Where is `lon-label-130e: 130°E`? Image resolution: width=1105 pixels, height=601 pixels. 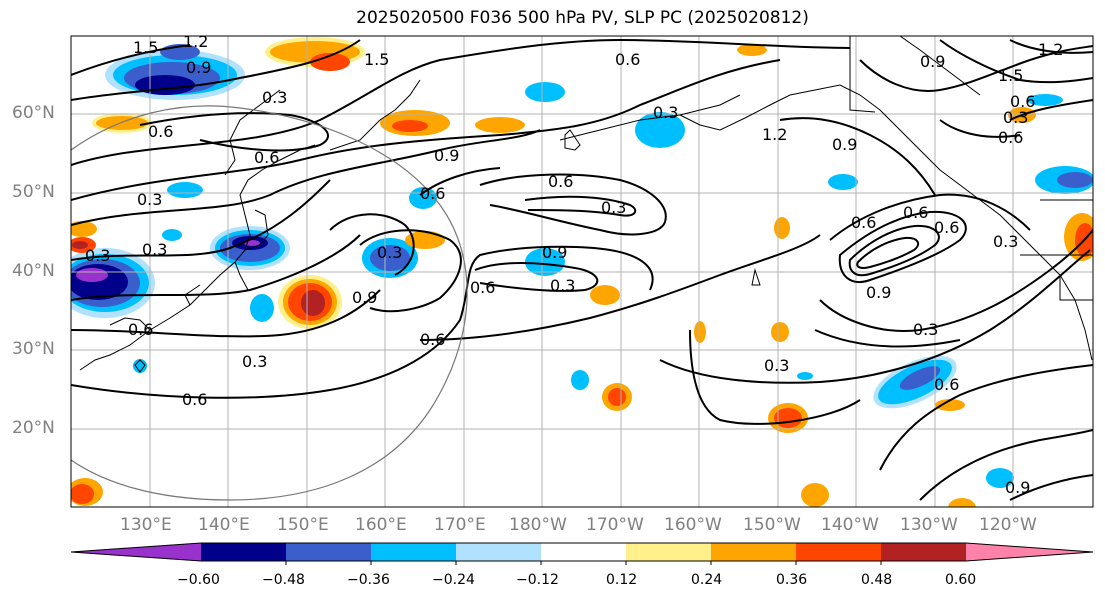
lon-label-130e: 130°E is located at coordinates (146, 525).